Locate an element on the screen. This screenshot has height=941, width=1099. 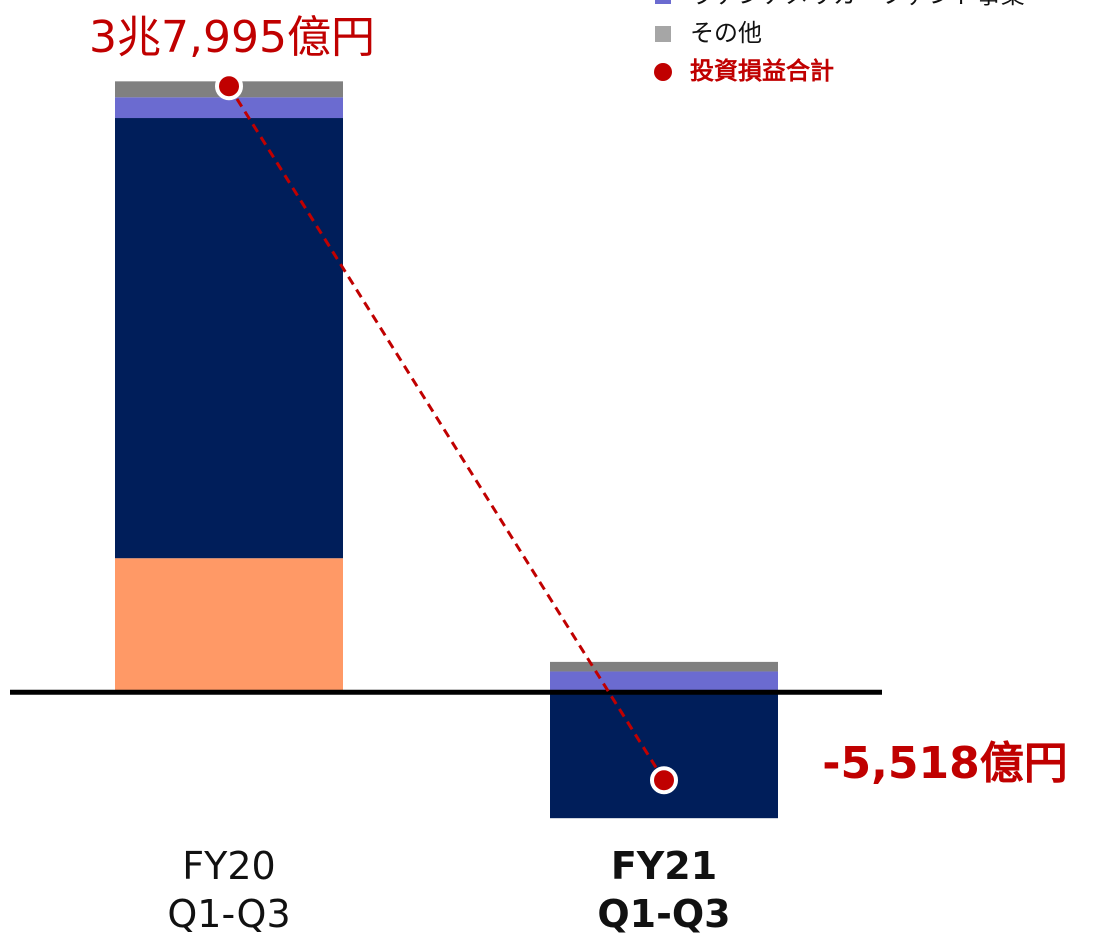
total-label: -5,518億円 is located at coordinates (944, 763).